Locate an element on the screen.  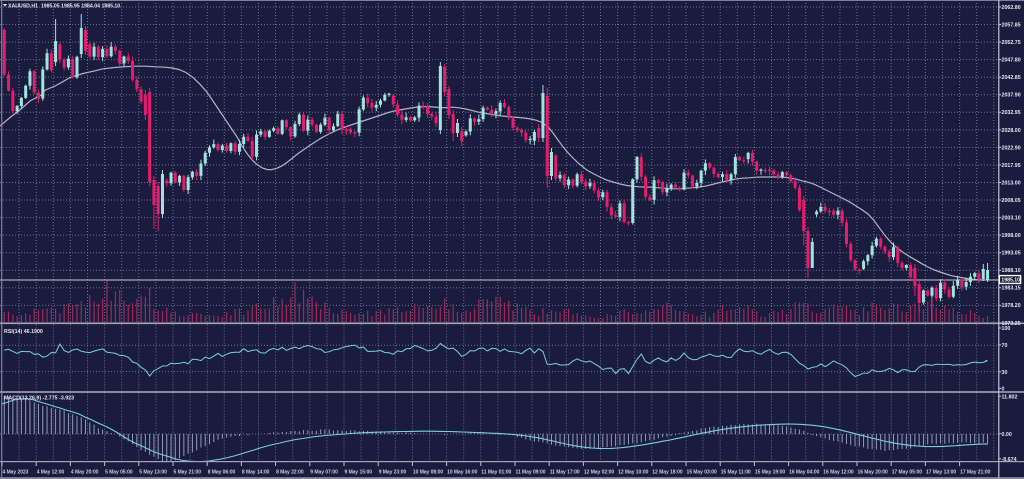
svg-text: 2062.80 is located at coordinates (1011, 8).